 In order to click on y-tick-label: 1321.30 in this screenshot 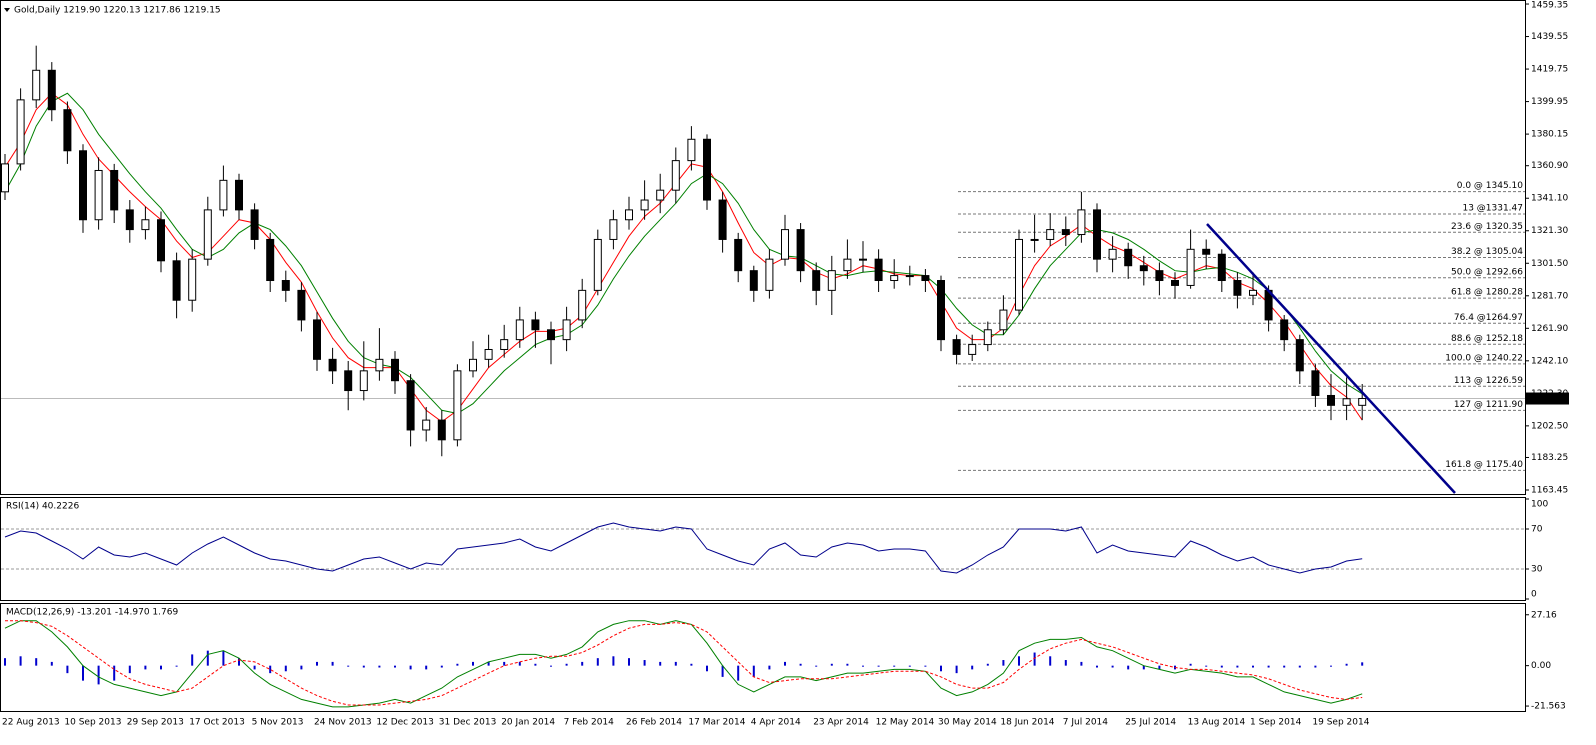, I will do `click(1549, 231)`.